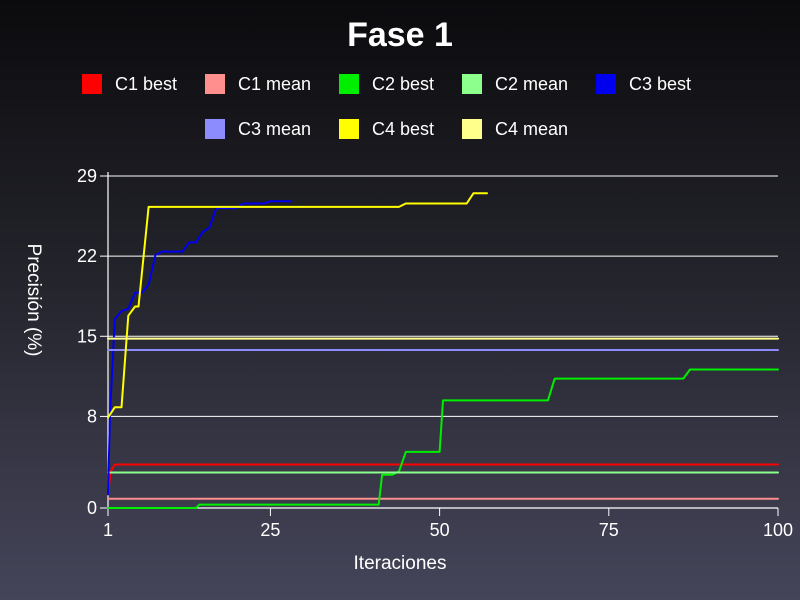 This screenshot has height=600, width=800. What do you see at coordinates (531, 84) in the screenshot?
I see `legend-label-c2-mean: C2 mean` at bounding box center [531, 84].